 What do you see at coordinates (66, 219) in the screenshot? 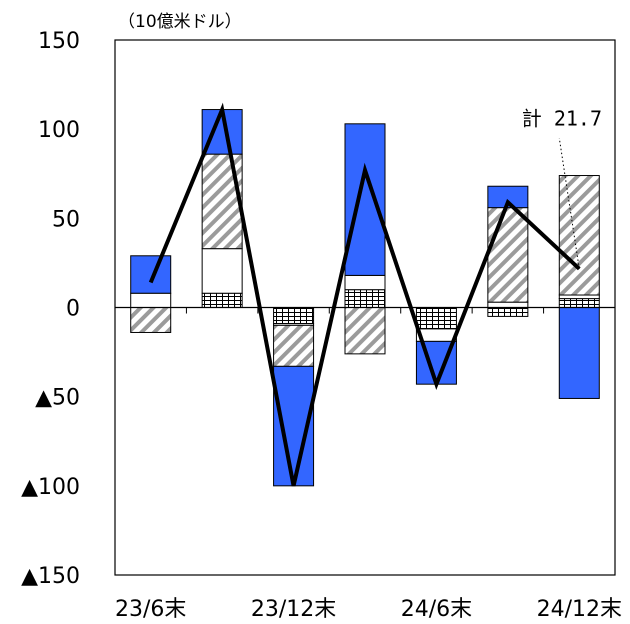
I see `y-tick-label: 50` at bounding box center [66, 219].